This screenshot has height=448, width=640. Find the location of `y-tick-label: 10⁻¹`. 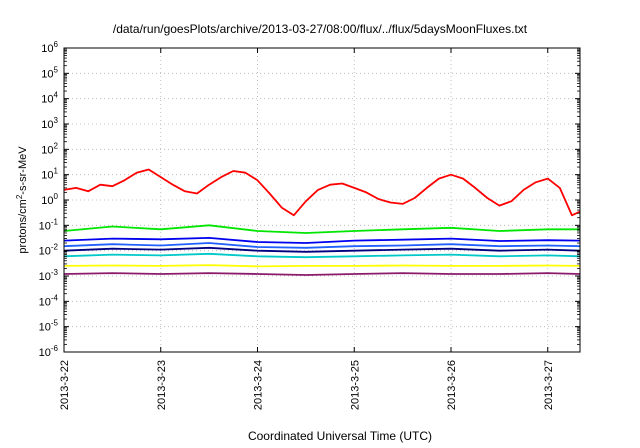

y-tick-label: 10⁻¹ is located at coordinates (49, 224).